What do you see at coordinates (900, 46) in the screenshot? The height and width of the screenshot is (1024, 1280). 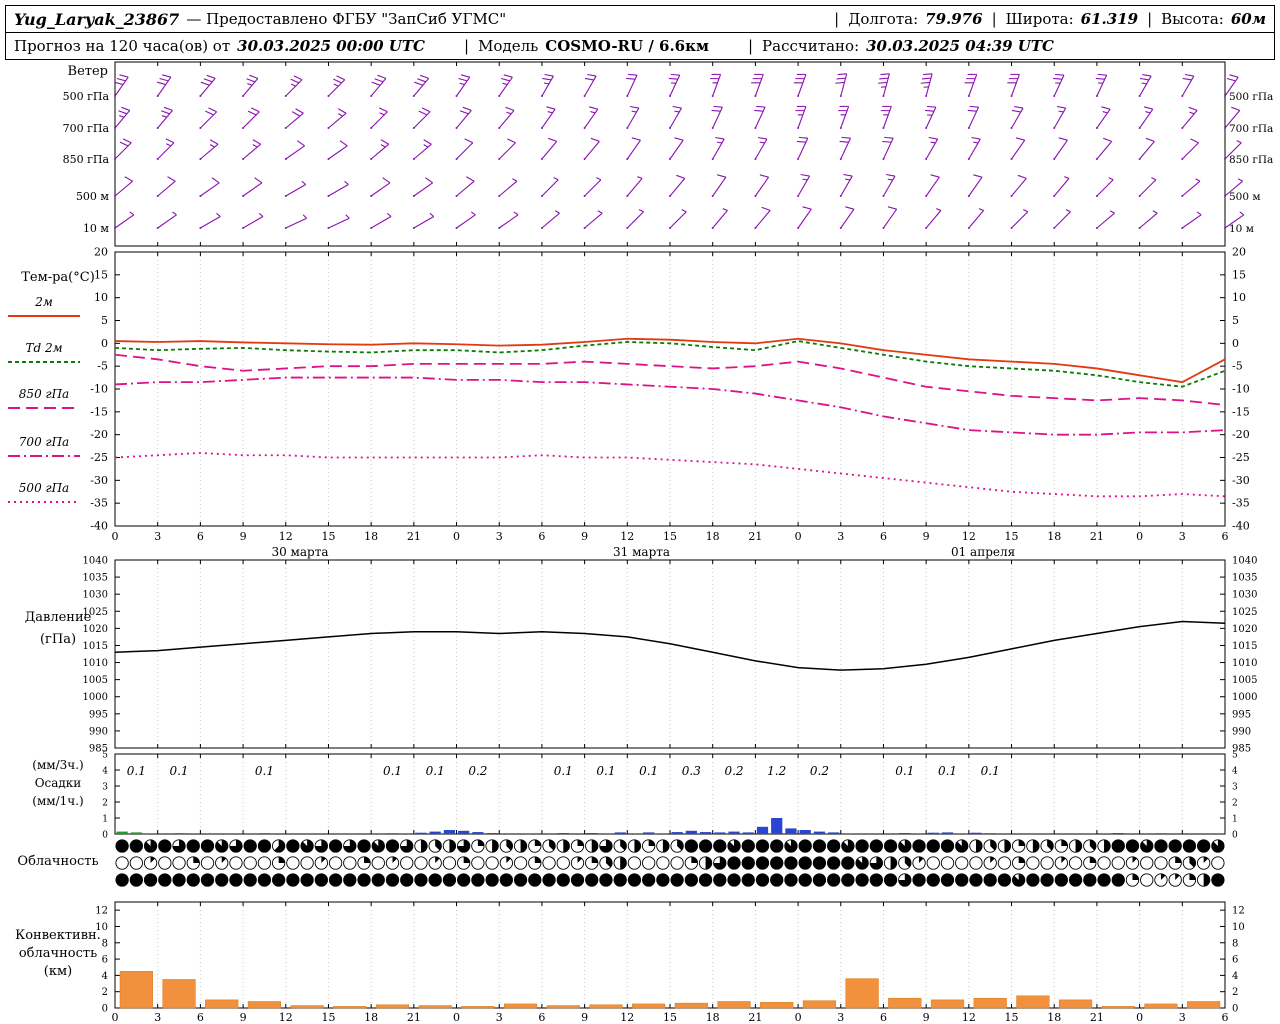 I see `calc-group: | Рассчитано: 30.03.2025 04:39 UTC` at bounding box center [900, 46].